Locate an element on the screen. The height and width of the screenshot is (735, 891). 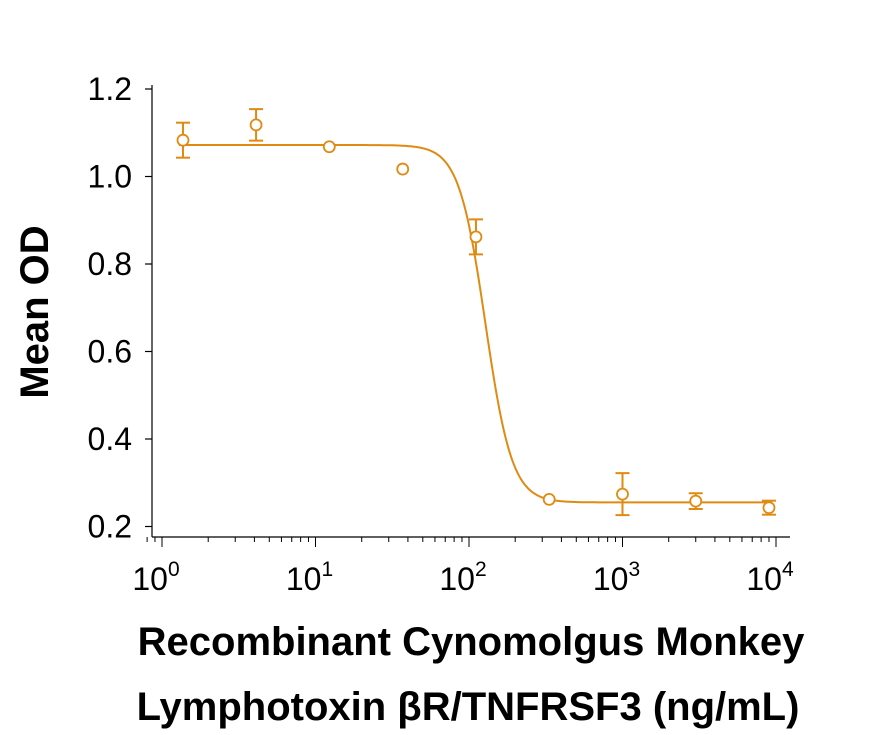
y-tick-label: 0.2 is located at coordinates (110, 527).